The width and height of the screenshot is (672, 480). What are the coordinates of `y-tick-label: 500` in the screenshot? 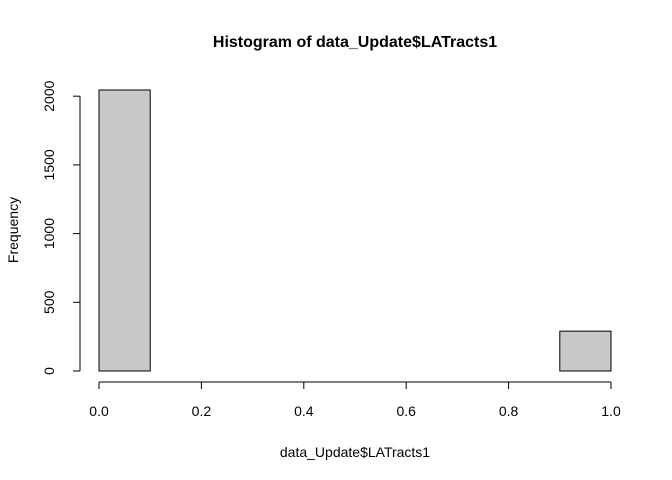 It's located at (49, 302).